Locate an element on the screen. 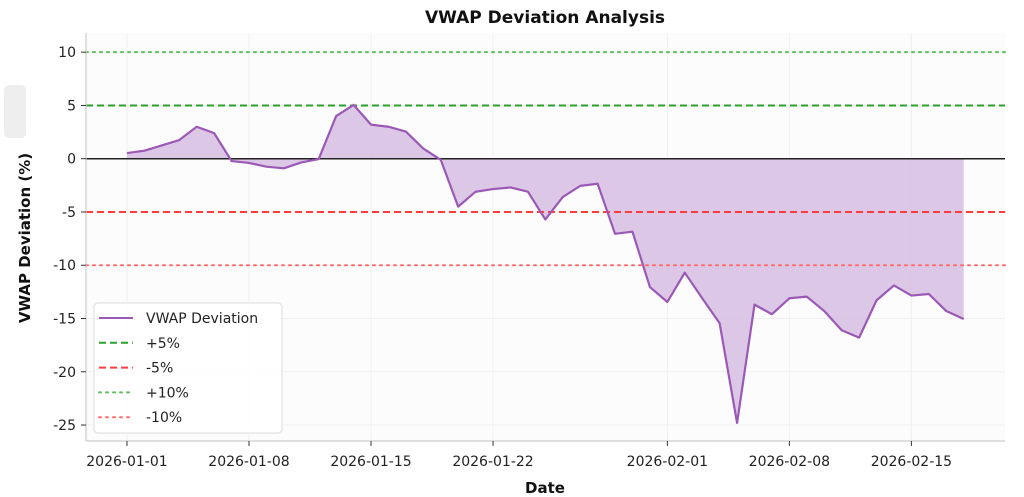 The width and height of the screenshot is (1024, 497). y-tick-label: -20 is located at coordinates (64, 373).